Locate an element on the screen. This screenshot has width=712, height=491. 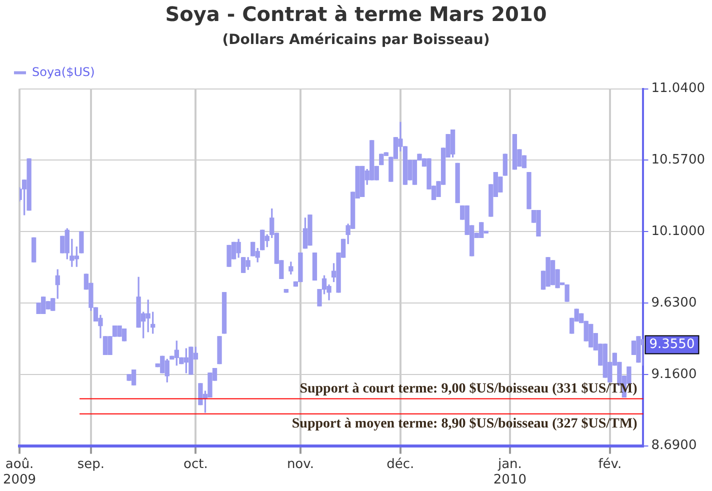
x-tick-label: déc. is located at coordinates (400, 464).